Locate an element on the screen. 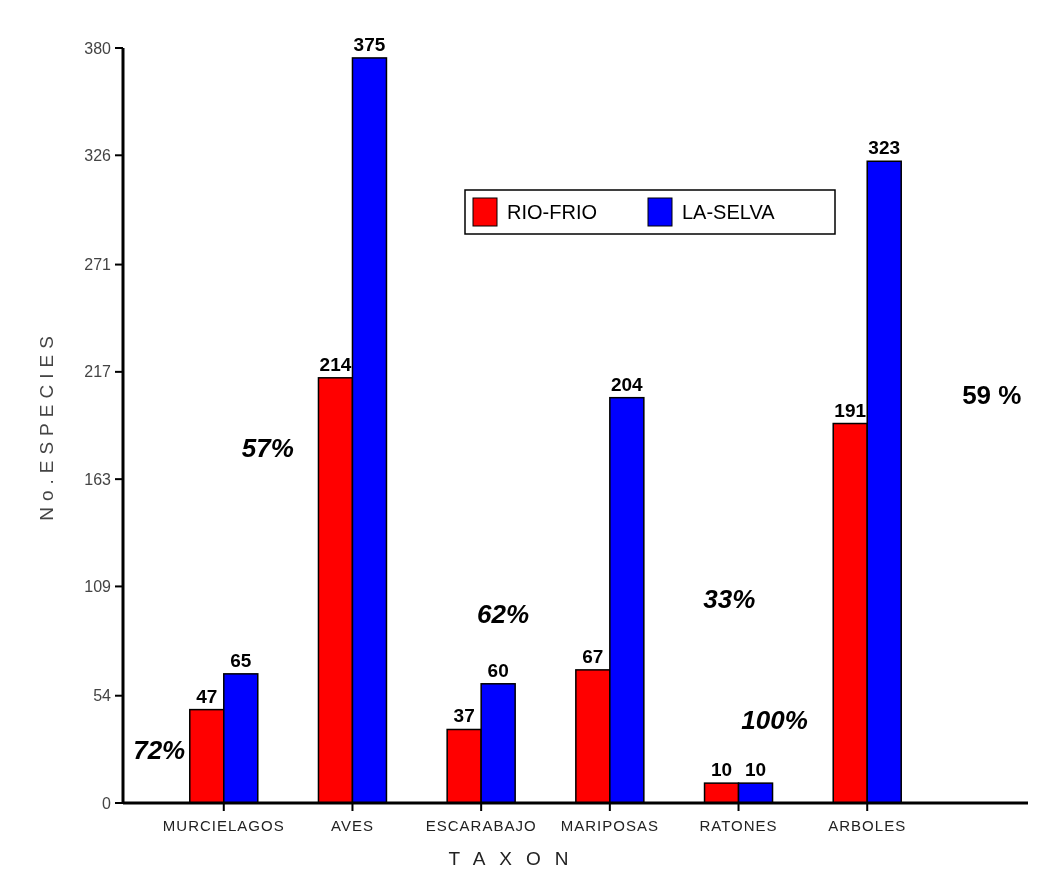  y-tick-label: 0 is located at coordinates (107, 803).